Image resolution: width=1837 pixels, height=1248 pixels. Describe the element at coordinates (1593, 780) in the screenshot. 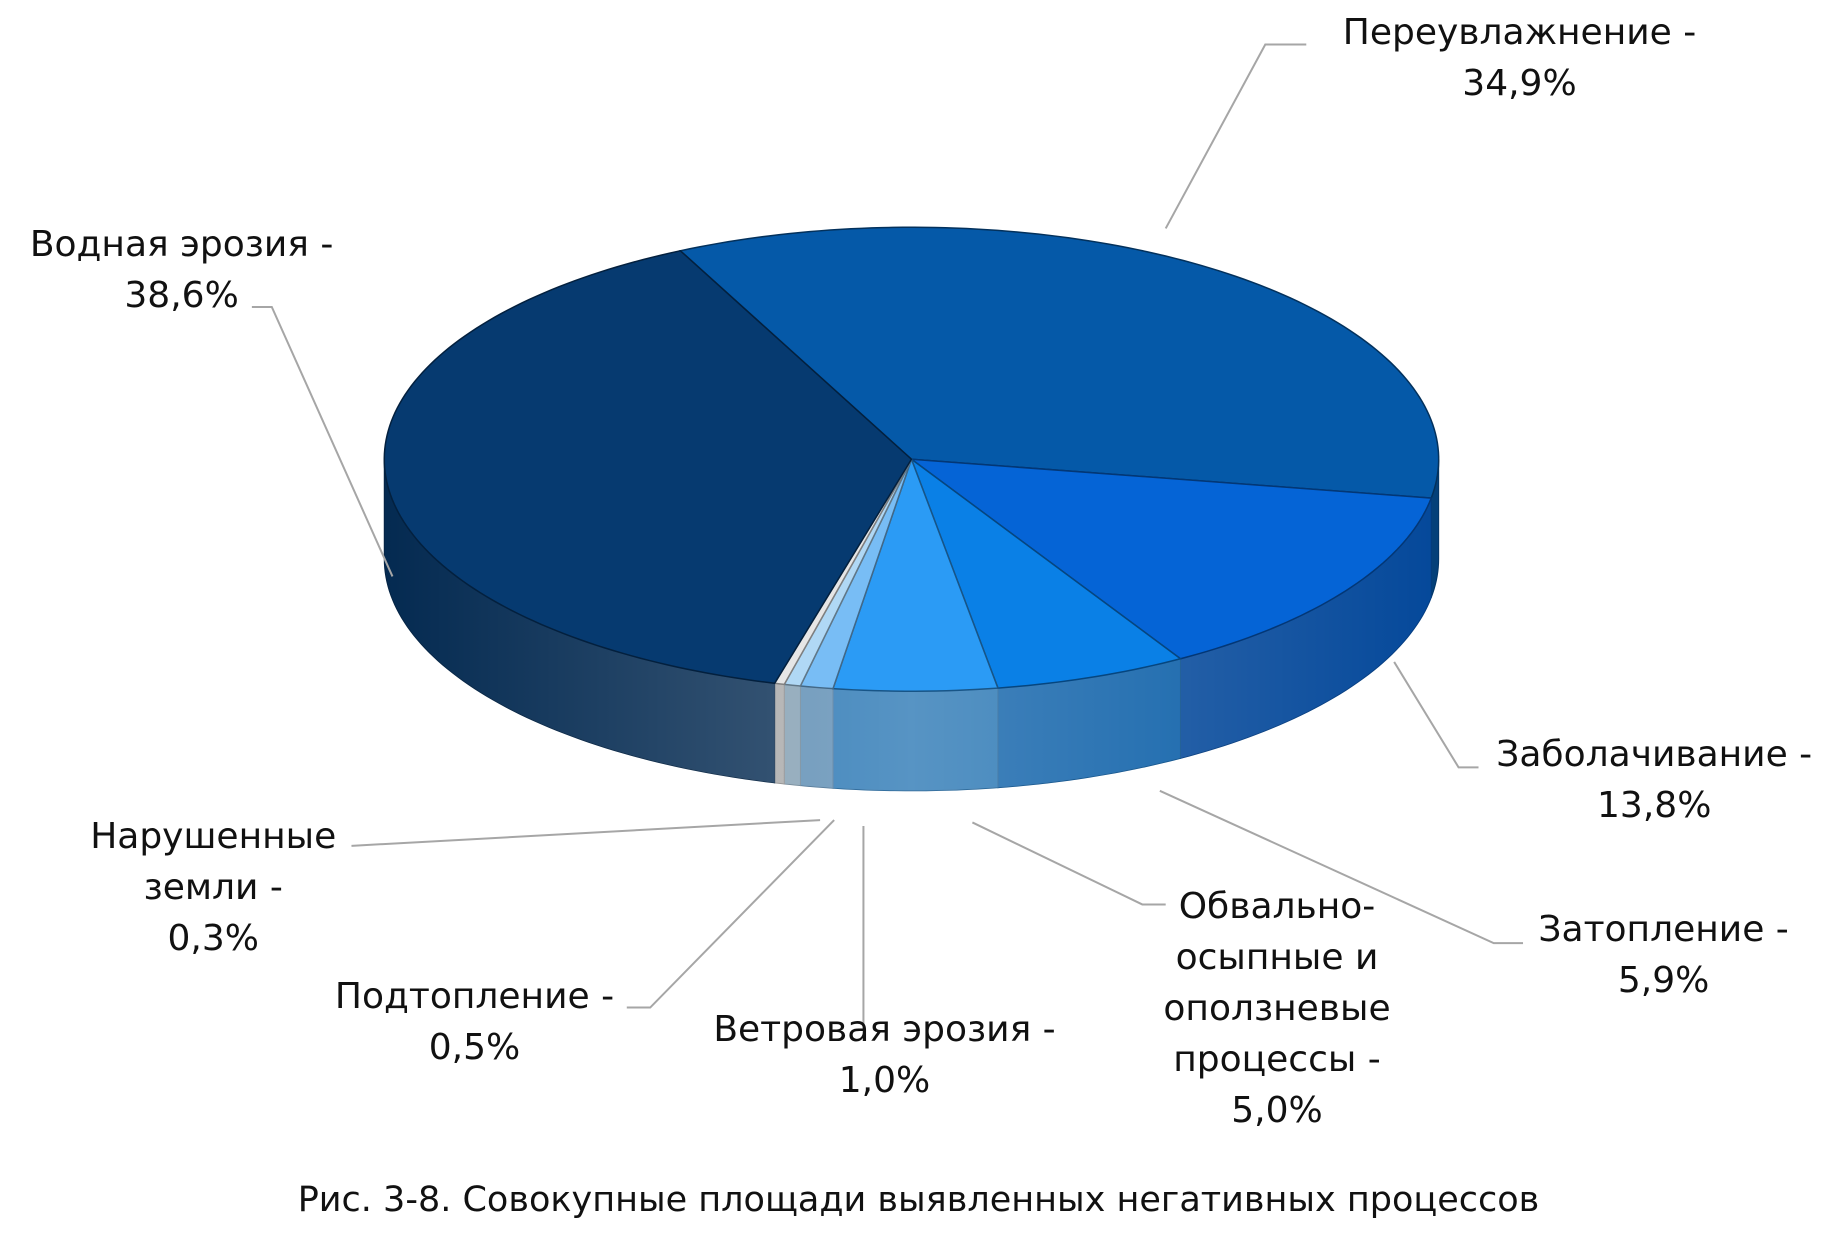

I see `data-label: Заболачивание - 13,8%` at that location.